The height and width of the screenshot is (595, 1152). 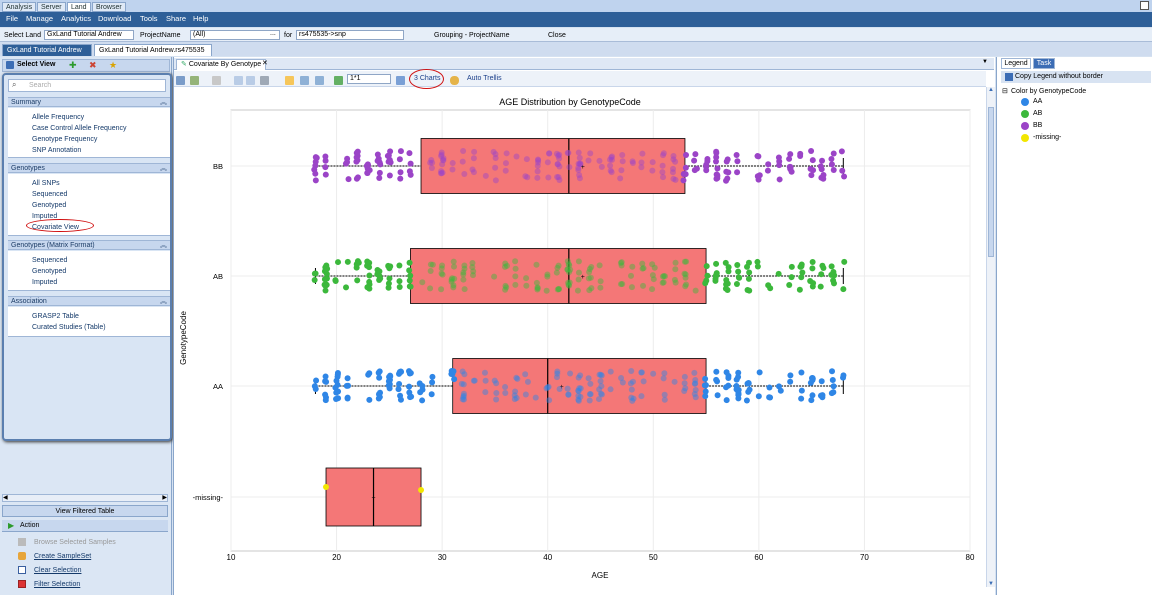 I want to click on zoom-fit-icon, so click(x=319, y=80).